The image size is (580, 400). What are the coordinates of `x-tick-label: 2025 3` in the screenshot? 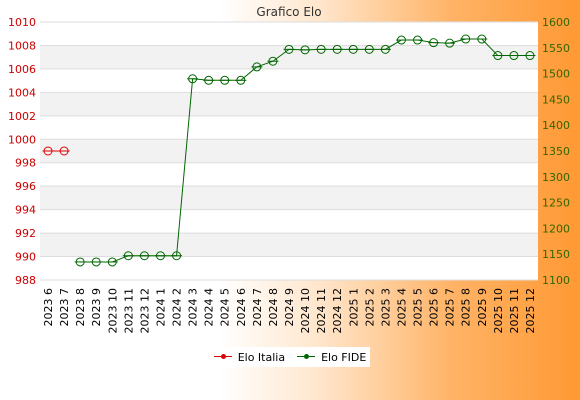 It's located at (385, 307).